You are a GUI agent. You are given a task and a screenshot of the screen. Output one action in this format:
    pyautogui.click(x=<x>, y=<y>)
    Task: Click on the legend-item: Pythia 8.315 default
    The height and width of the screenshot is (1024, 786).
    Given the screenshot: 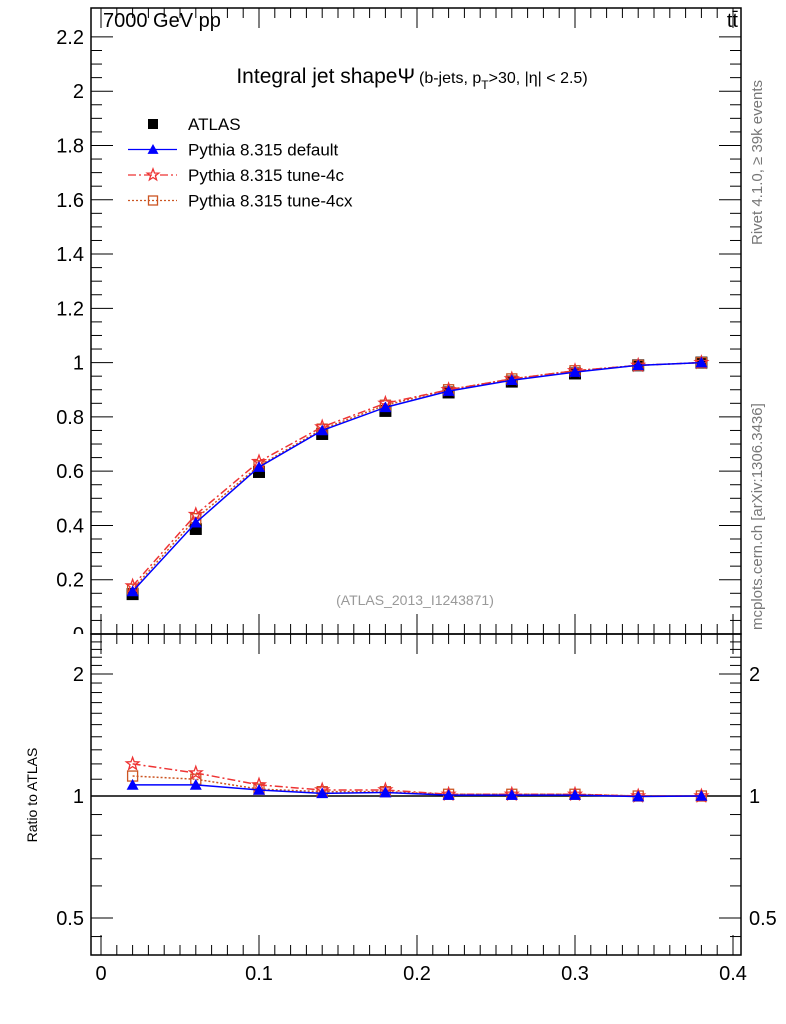 What is the action you would take?
    pyautogui.click(x=233, y=150)
    